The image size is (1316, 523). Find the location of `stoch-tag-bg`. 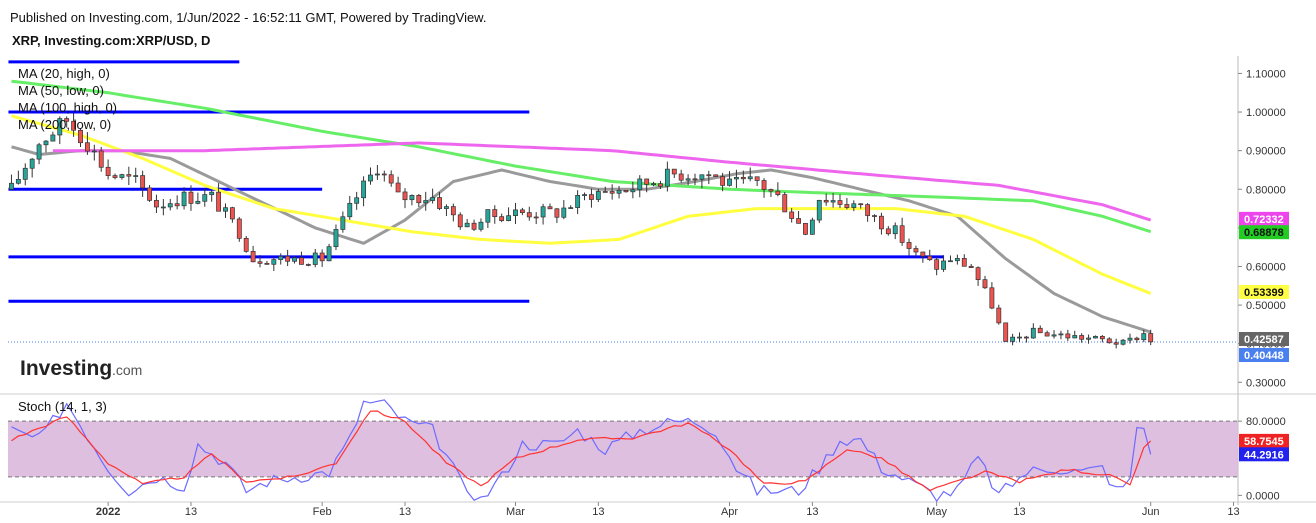

stoch-tag-bg is located at coordinates (1264, 454).